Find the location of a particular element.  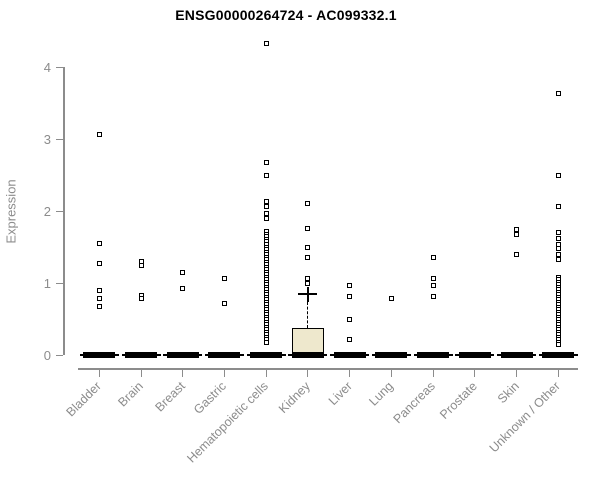

y-axis-tick-label: 2 is located at coordinates (47, 211).